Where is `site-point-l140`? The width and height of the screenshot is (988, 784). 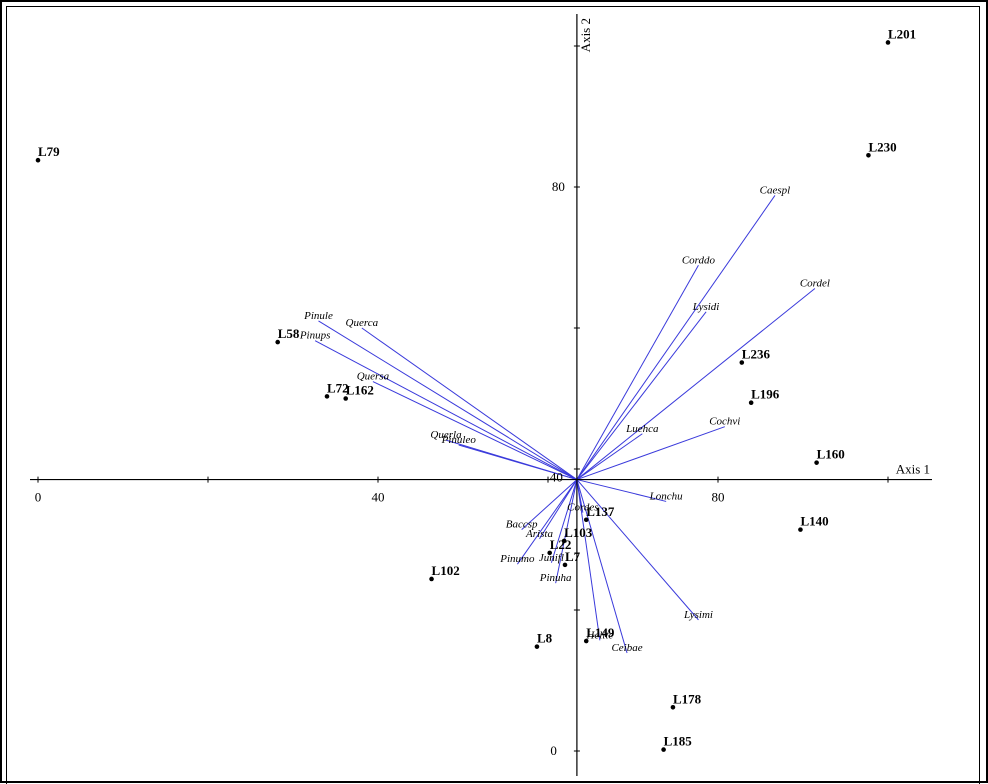
site-point-l140 is located at coordinates (800, 529).